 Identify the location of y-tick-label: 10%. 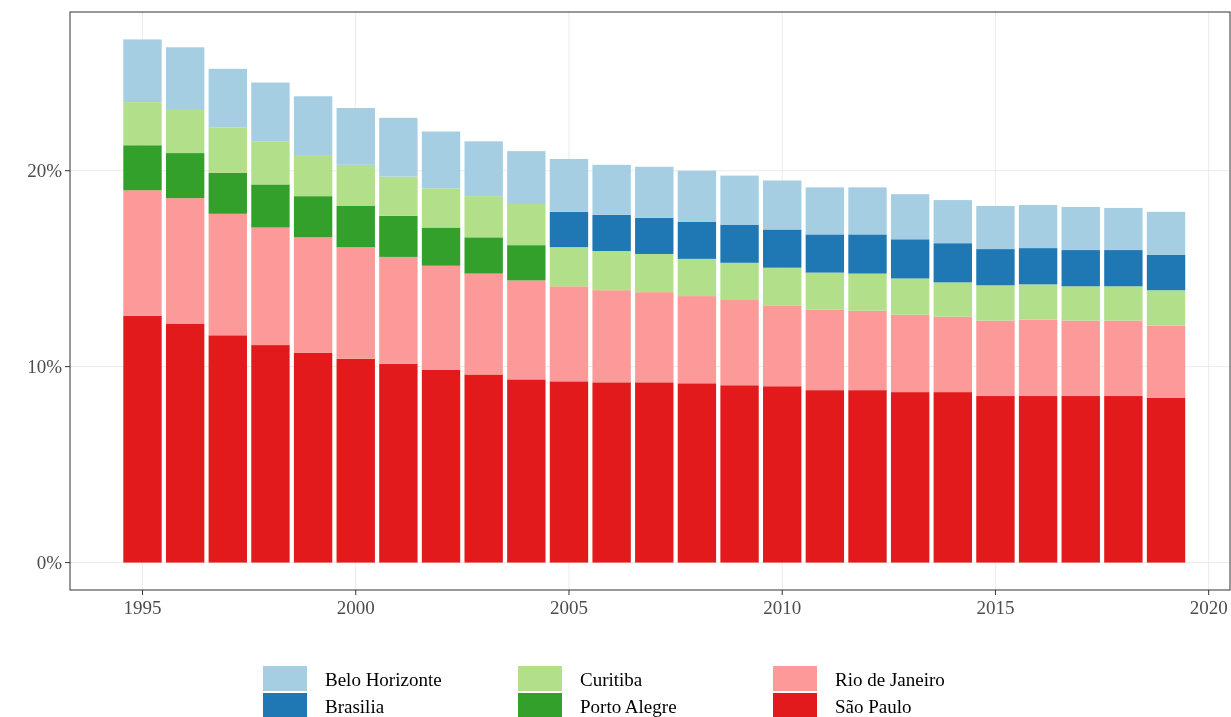
(45, 367).